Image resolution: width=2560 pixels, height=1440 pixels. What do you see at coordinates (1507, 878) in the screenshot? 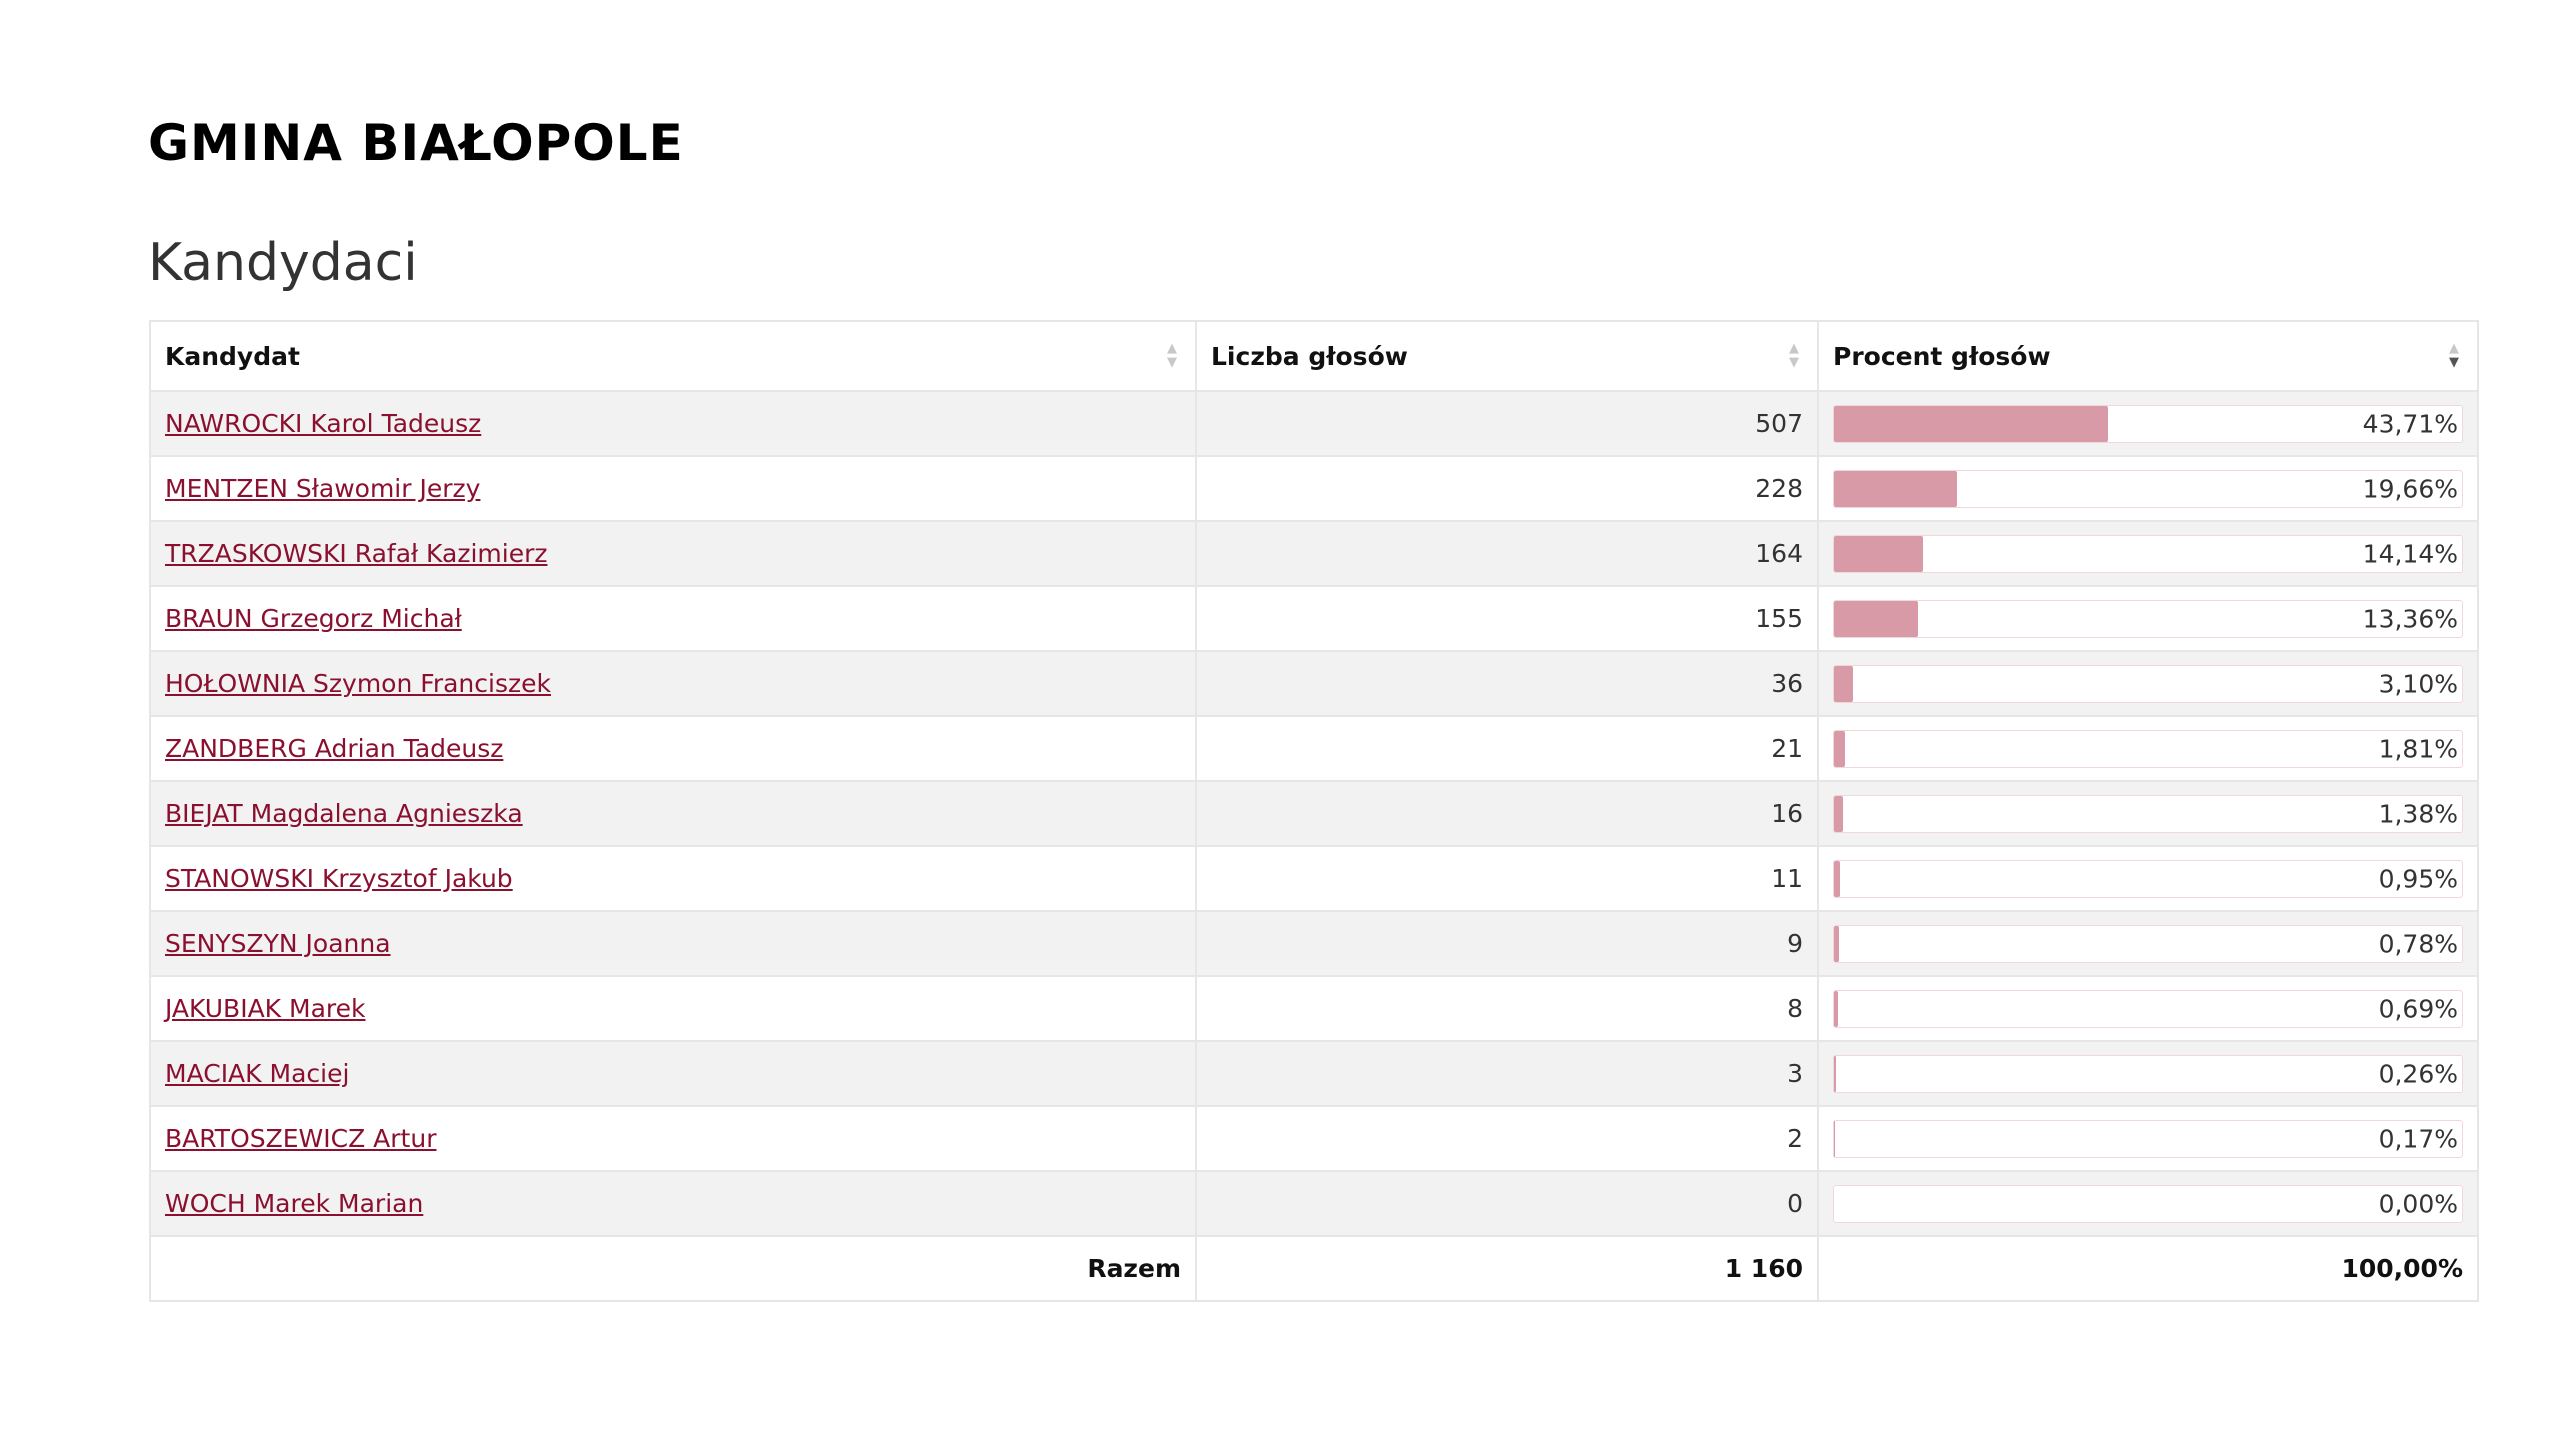
I see `votes-cell: 11` at bounding box center [1507, 878].